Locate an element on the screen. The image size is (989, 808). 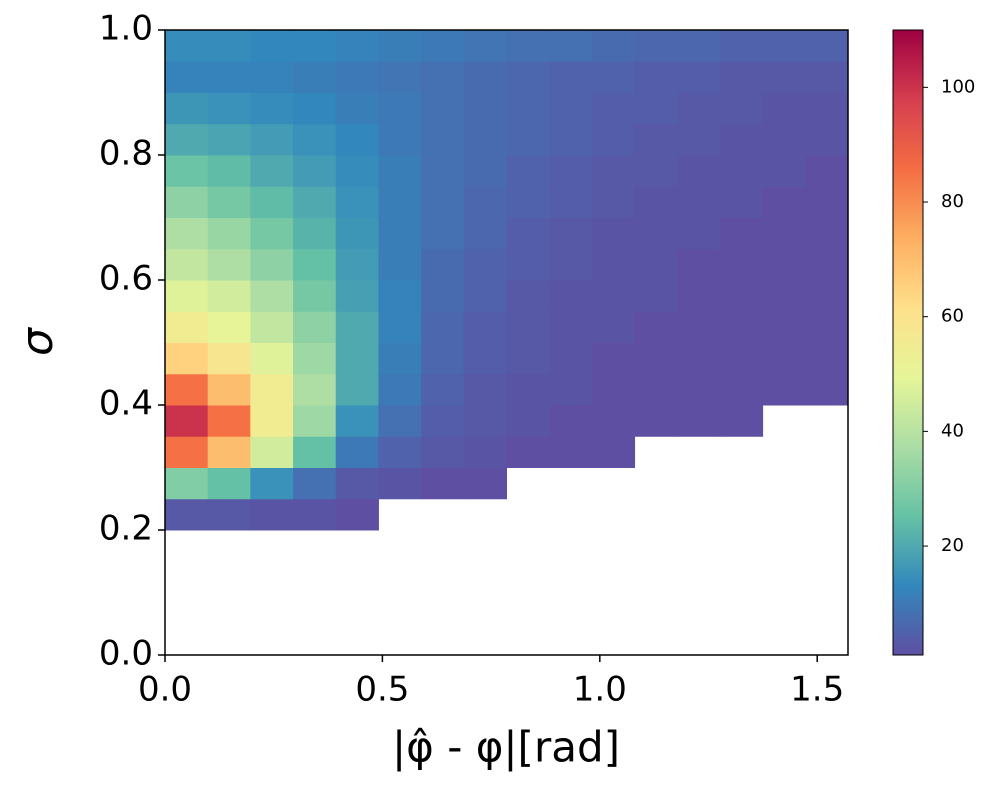
colorbar-tick-label: 40 is located at coordinates (952, 430).